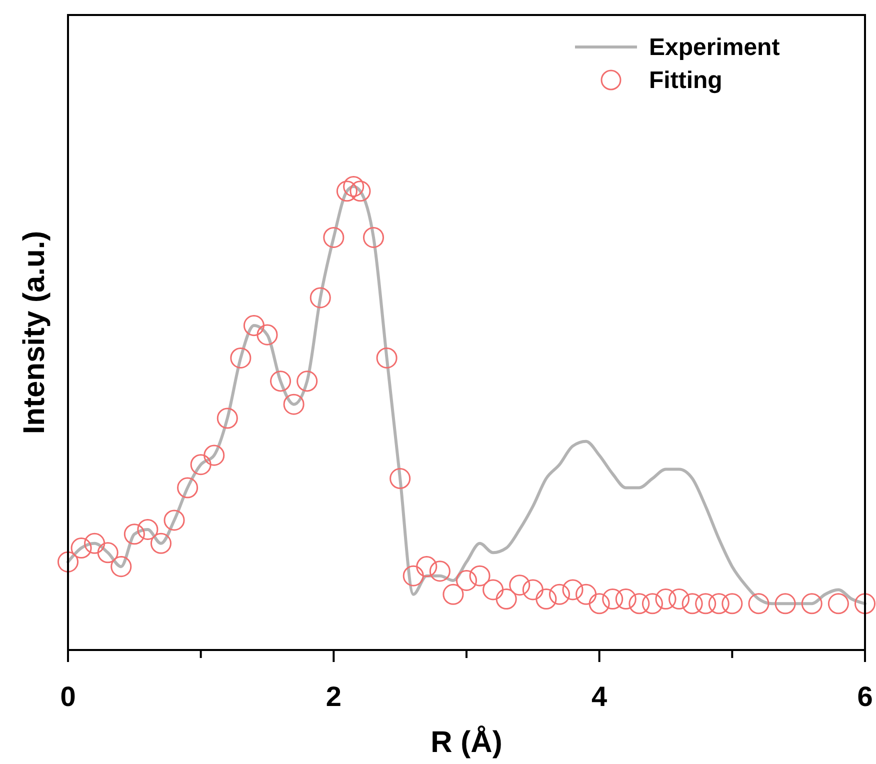 Image resolution: width=876 pixels, height=764 pixels. What do you see at coordinates (334, 696) in the screenshot?
I see `x-tick-label: 2` at bounding box center [334, 696].